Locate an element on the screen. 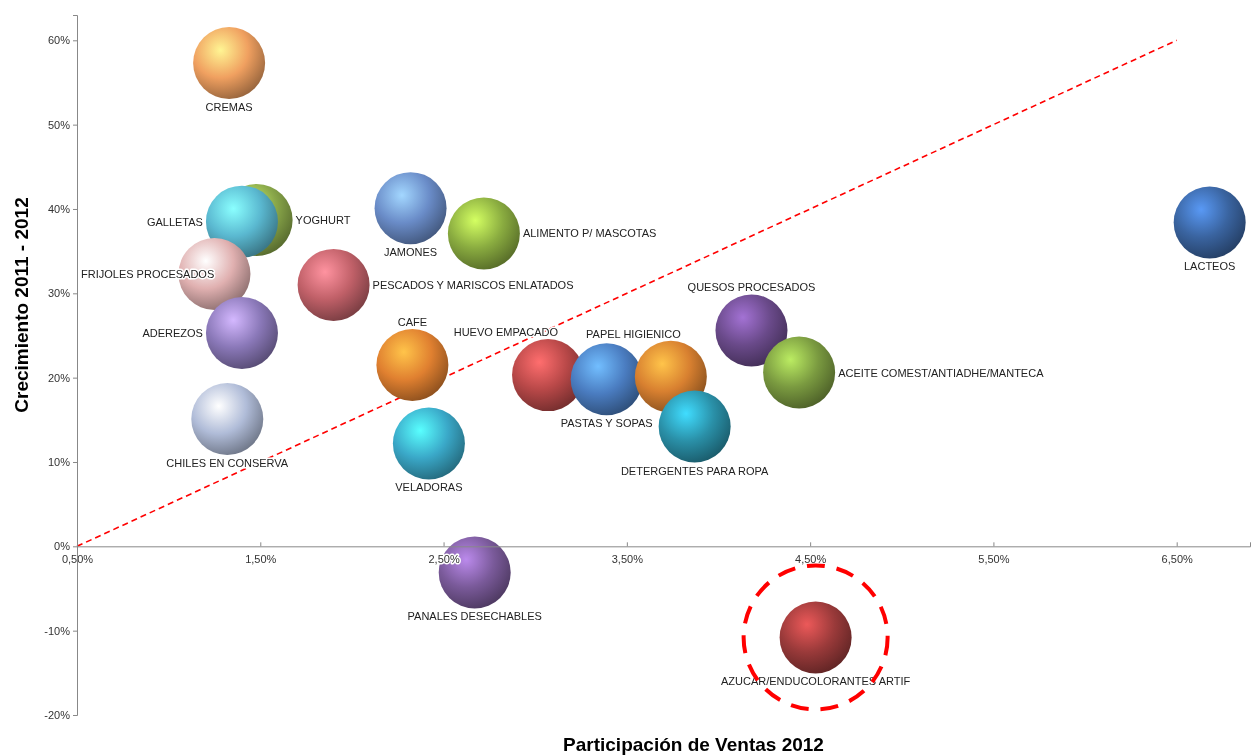 The height and width of the screenshot is (755, 1256). series-label: VELADORAS is located at coordinates (429, 487).